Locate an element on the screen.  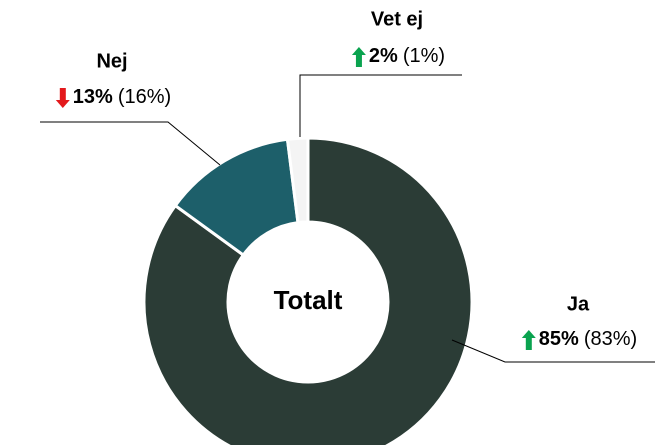
arrow-down is located at coordinates (62, 98).